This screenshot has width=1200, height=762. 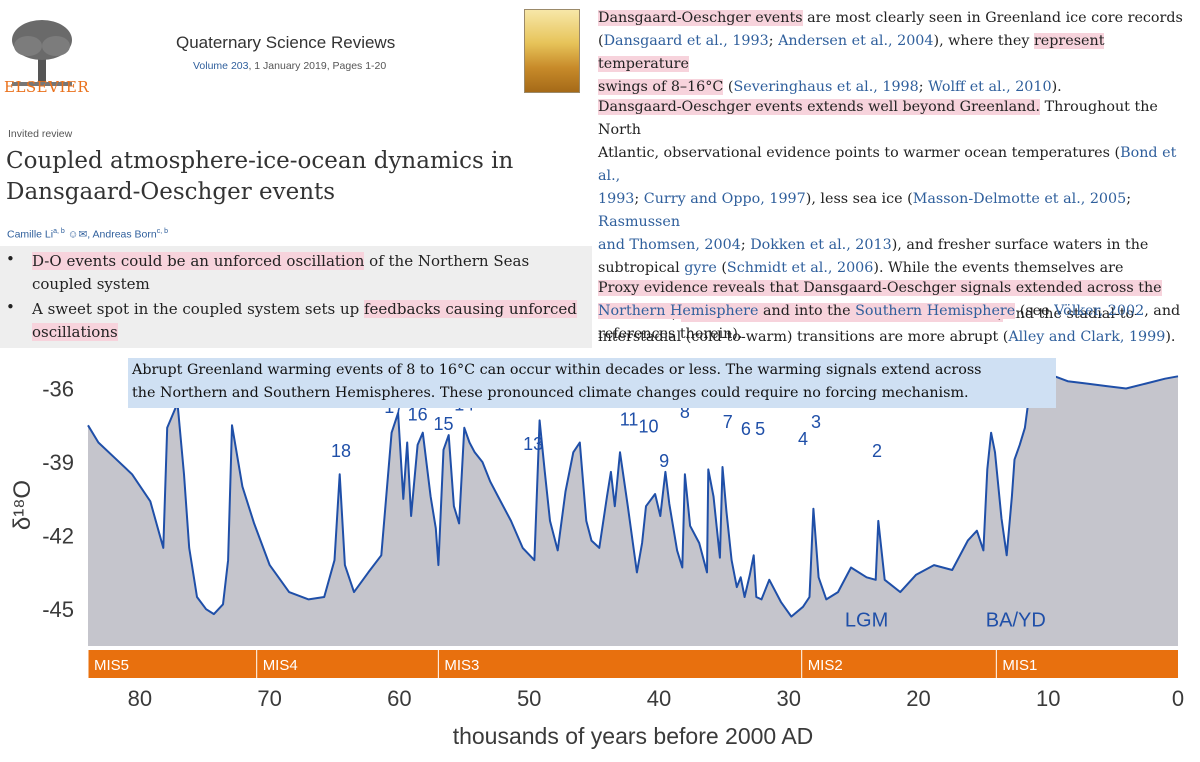 I want to click on event-label: 9, so click(x=664, y=461).